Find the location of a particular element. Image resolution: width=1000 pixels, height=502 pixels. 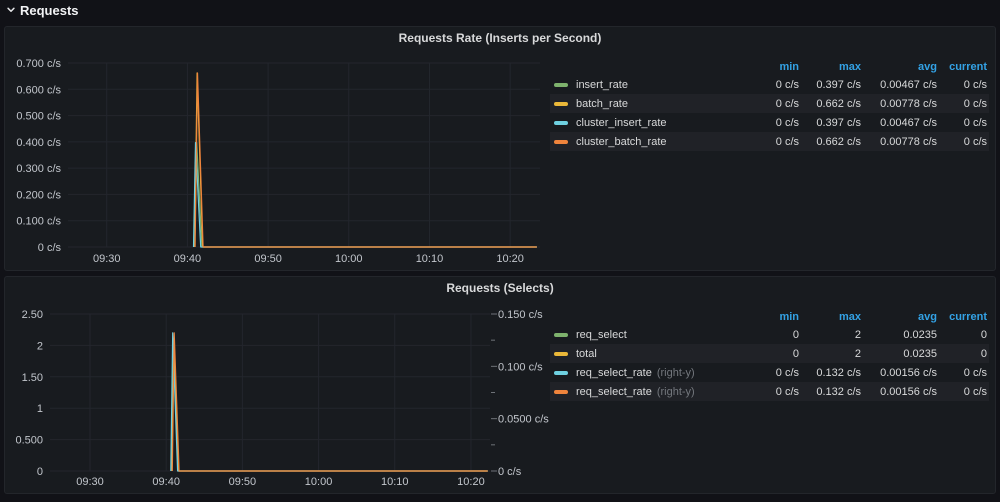

right-y-tick-label: 0 c/s is located at coordinates (510, 472).